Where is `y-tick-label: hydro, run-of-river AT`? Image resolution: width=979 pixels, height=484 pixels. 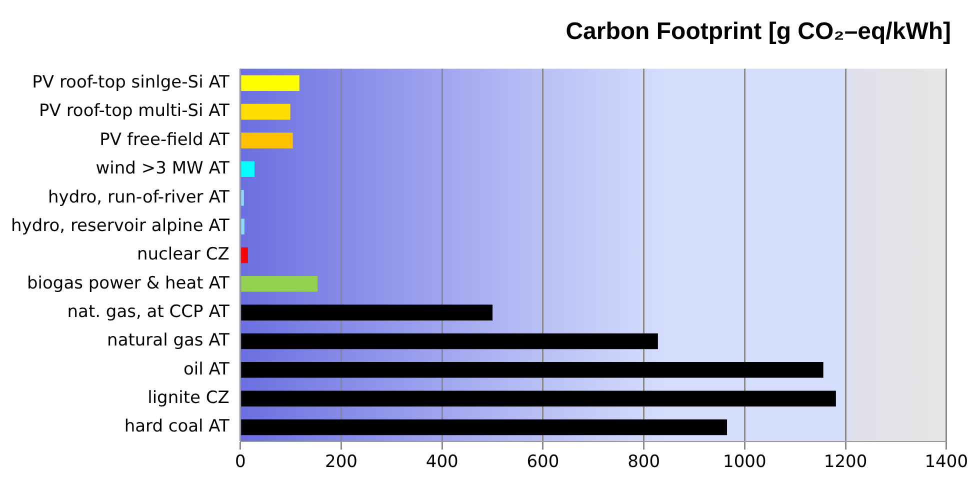 y-tick-label: hydro, run-of-river AT is located at coordinates (139, 197).